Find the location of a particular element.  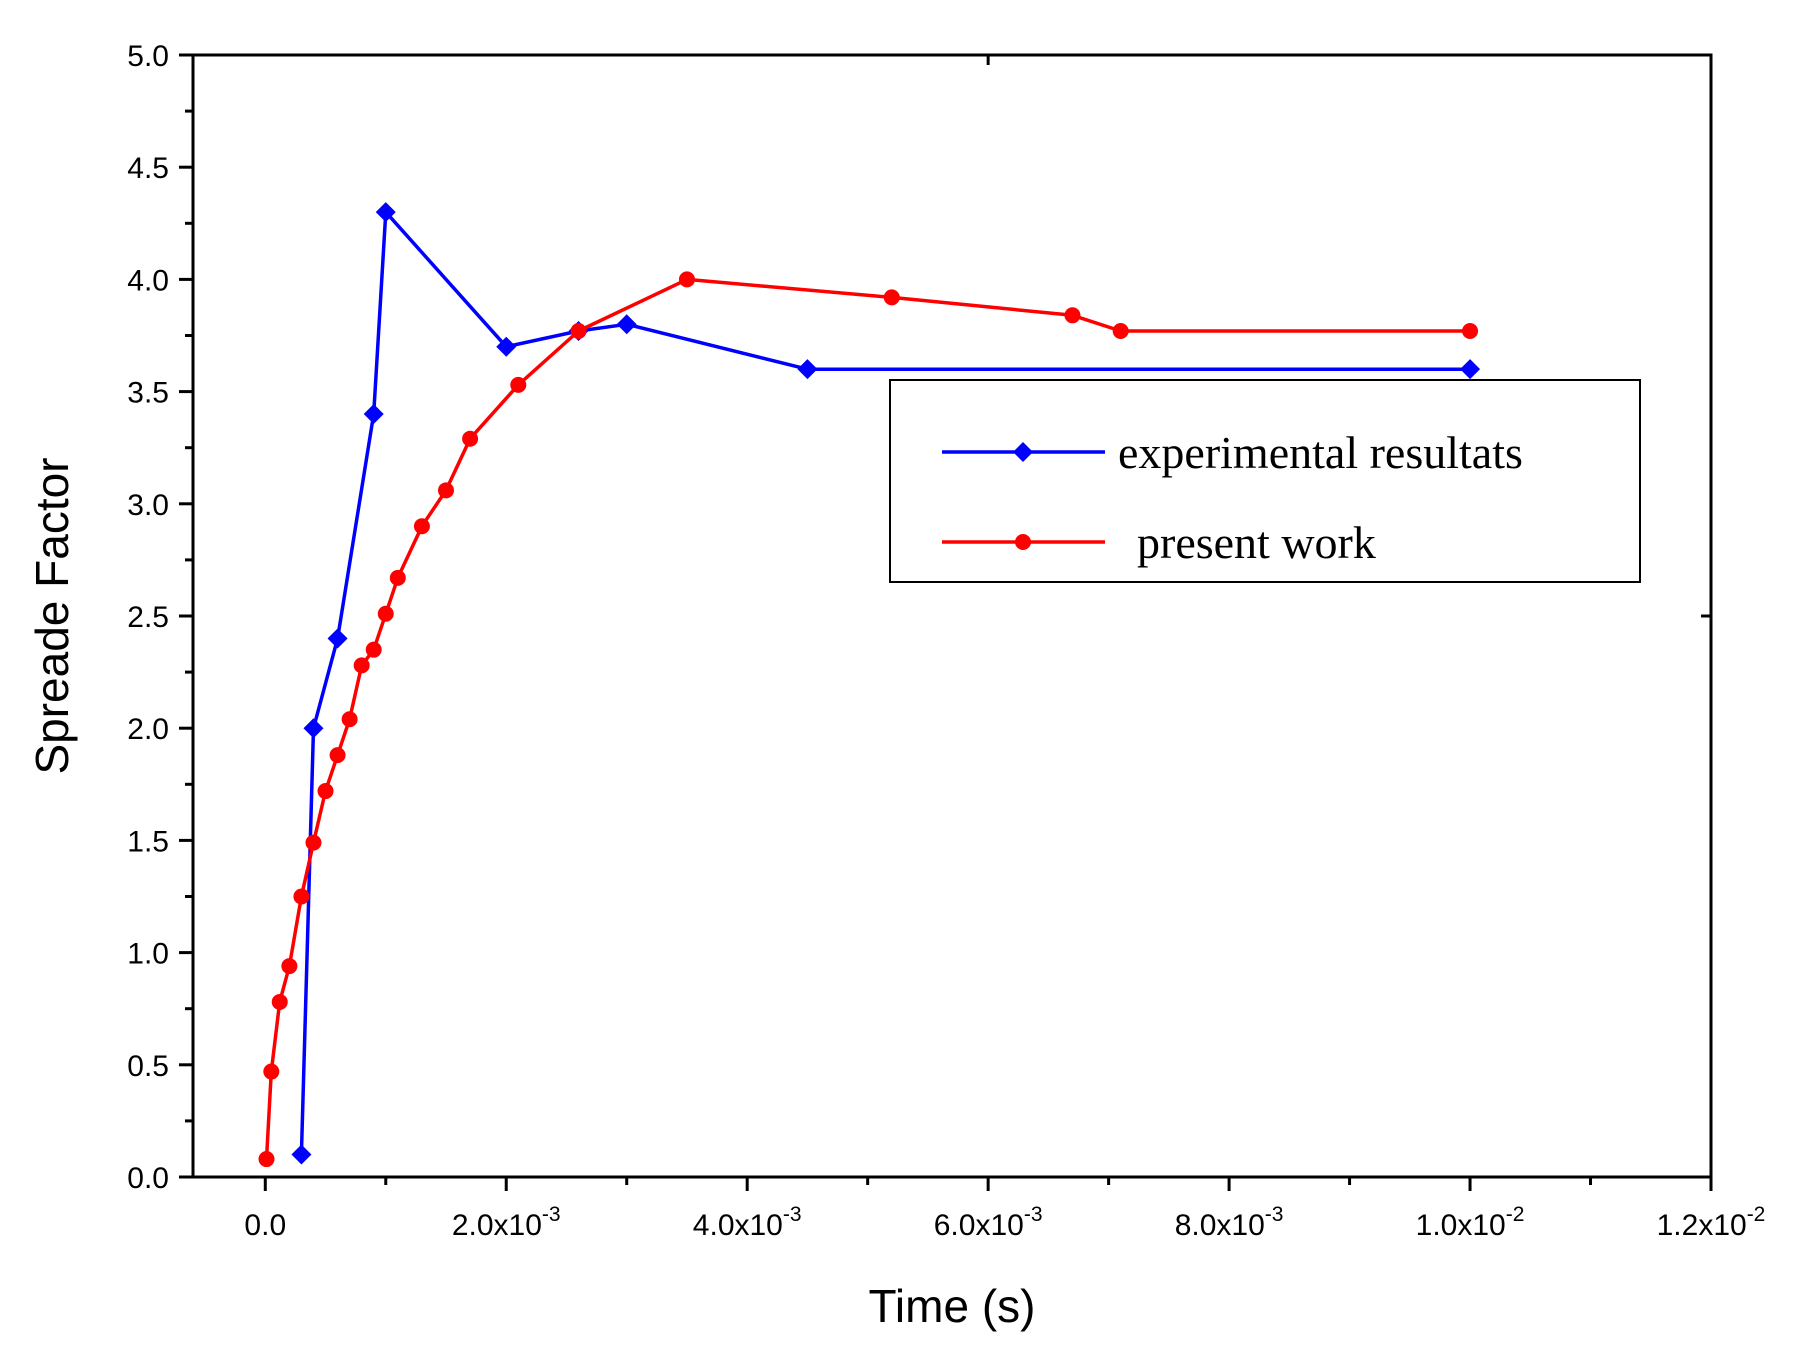

y-tick-label: 3.0 is located at coordinates (148, 505).